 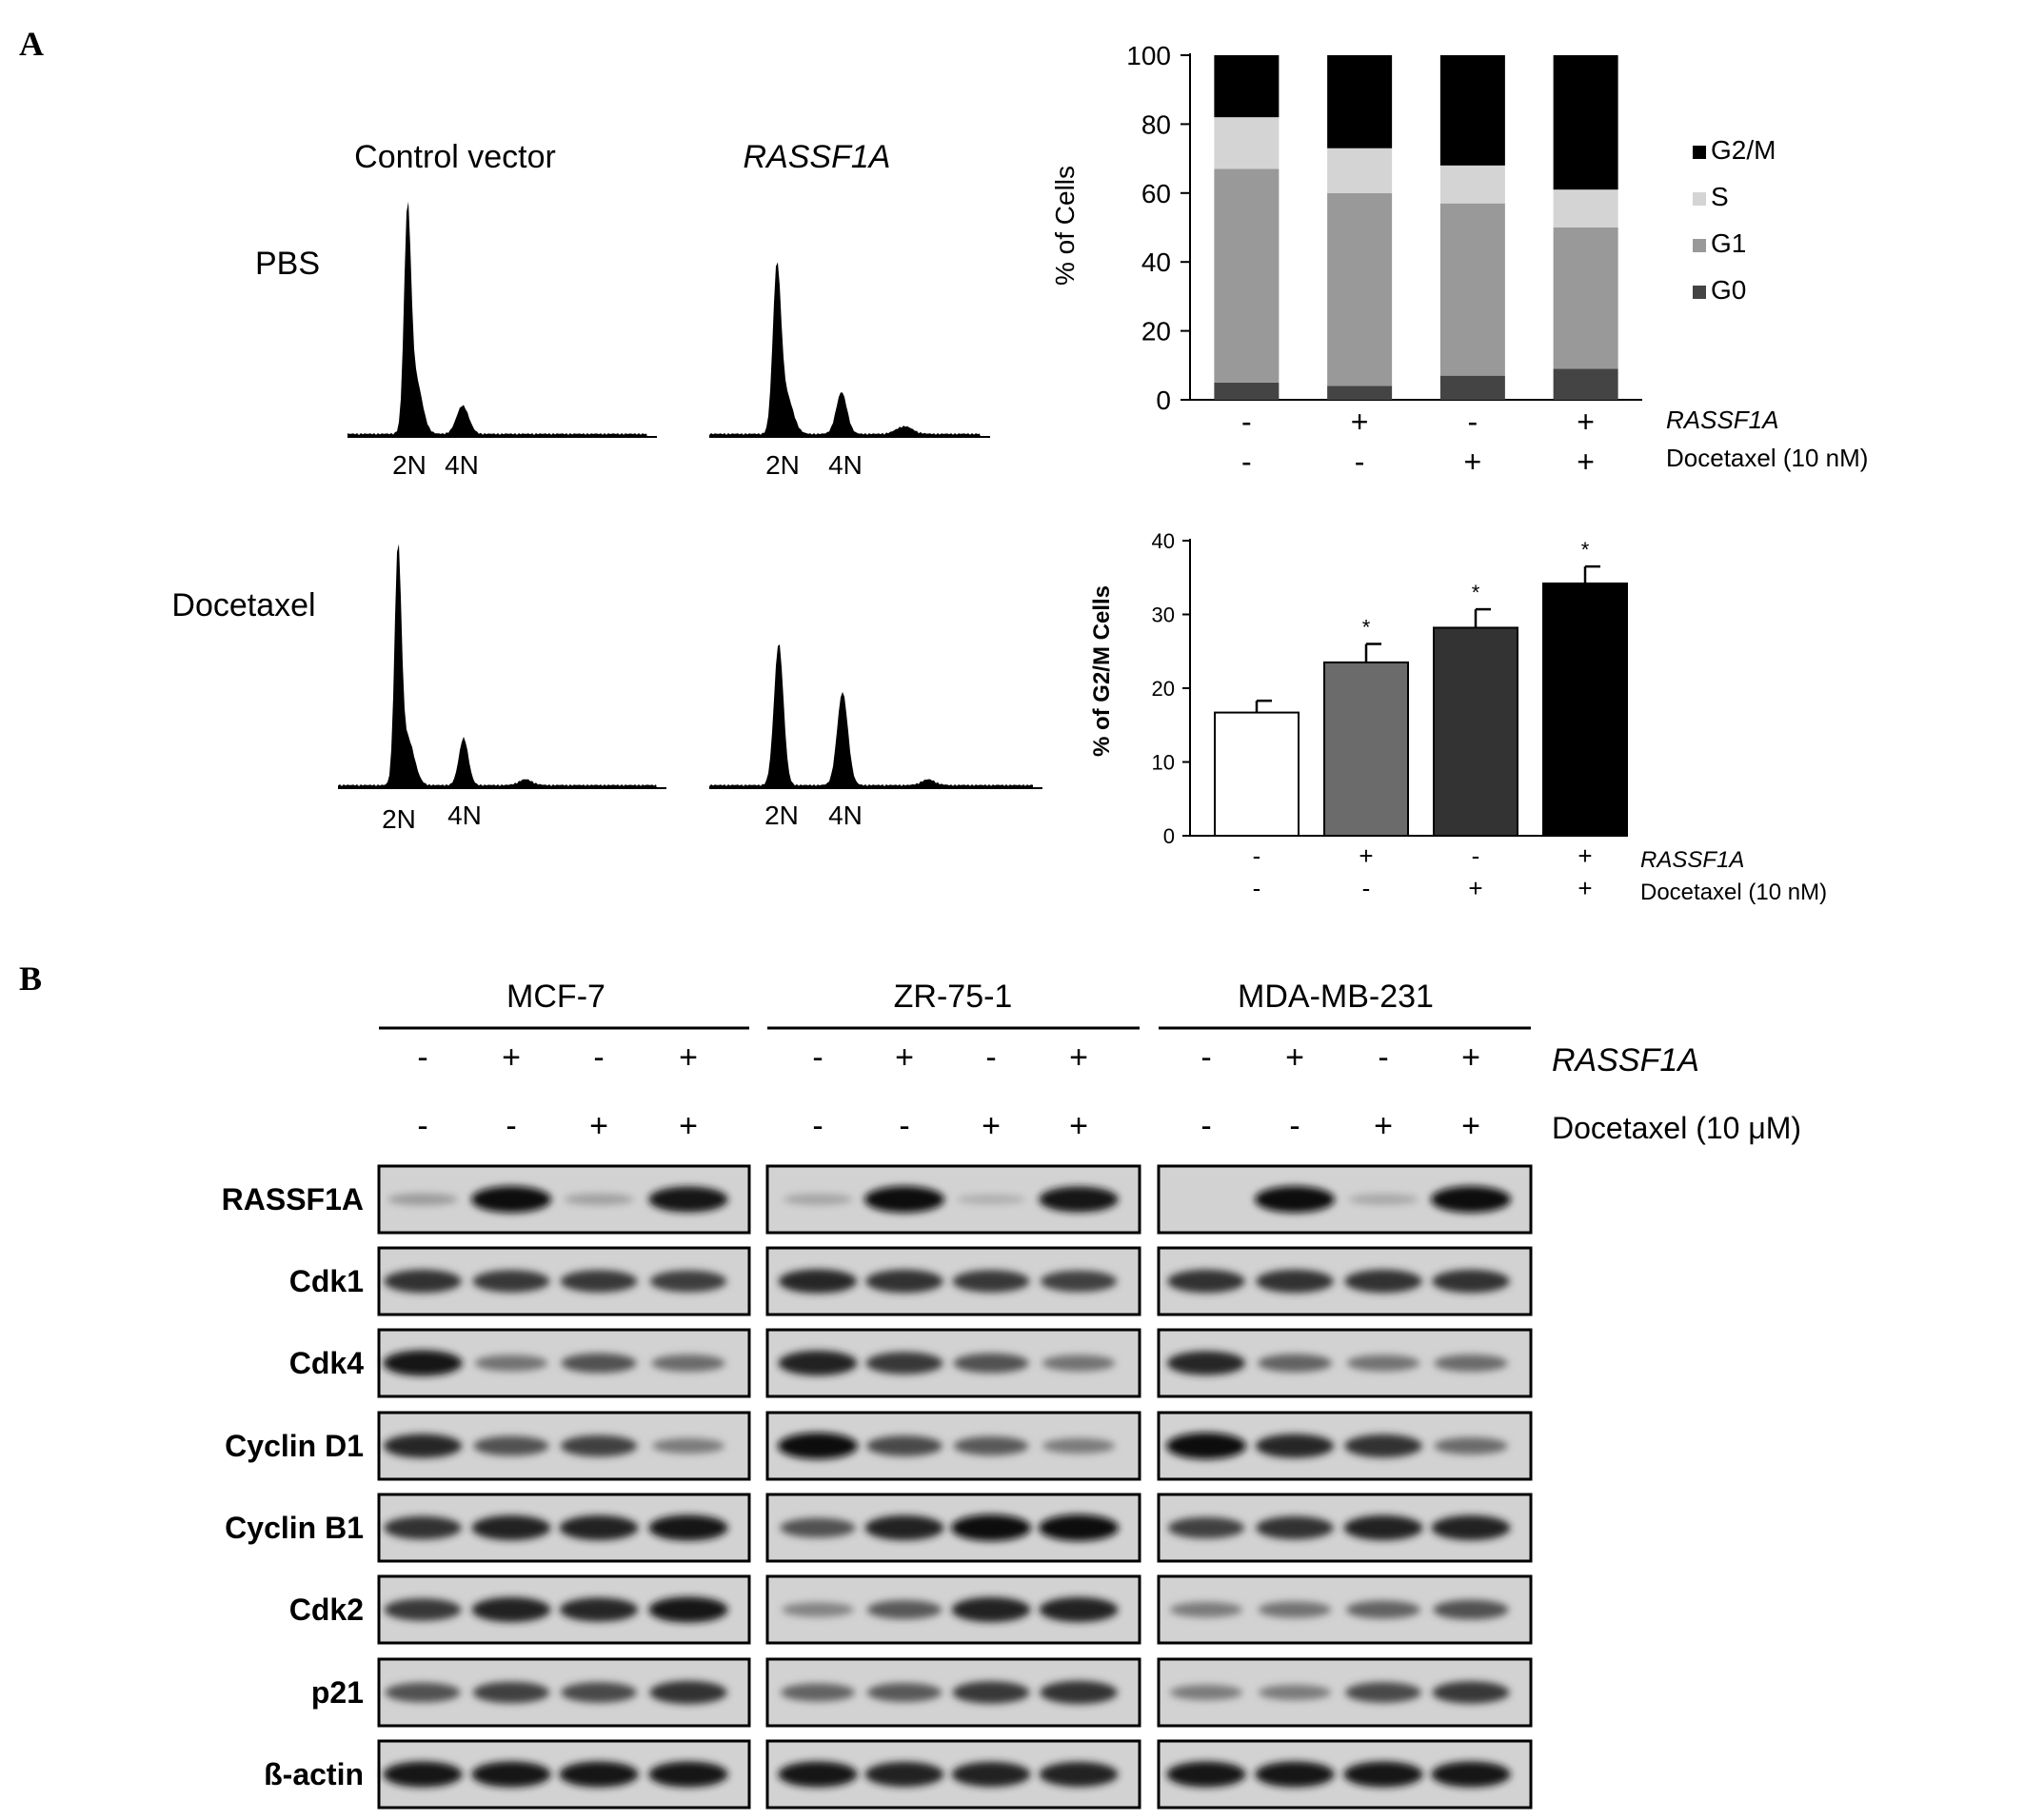 I want to click on y-tick-label: 10, so click(x=1163, y=763).